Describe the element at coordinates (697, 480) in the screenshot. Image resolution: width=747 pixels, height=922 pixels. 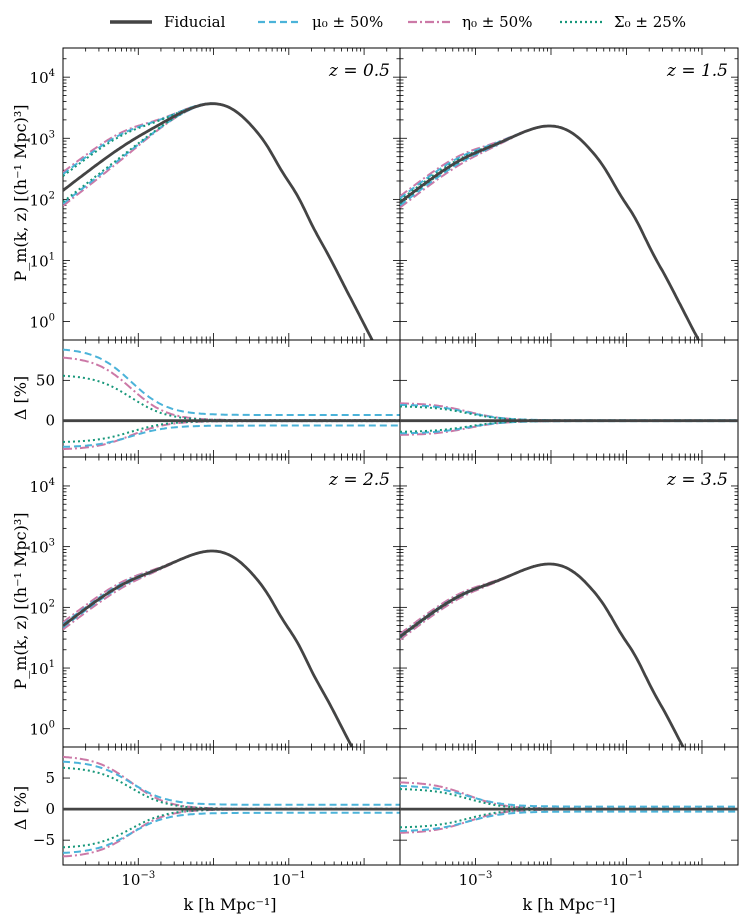
I see `redshift-label: z = 3.5` at that location.